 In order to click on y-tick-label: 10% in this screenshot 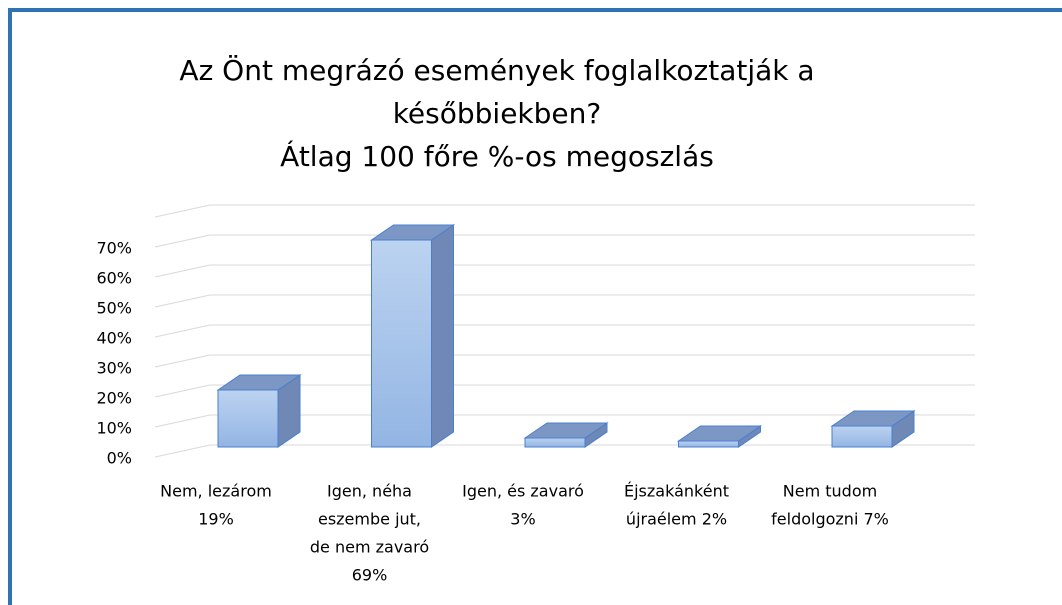, I will do `click(114, 428)`.